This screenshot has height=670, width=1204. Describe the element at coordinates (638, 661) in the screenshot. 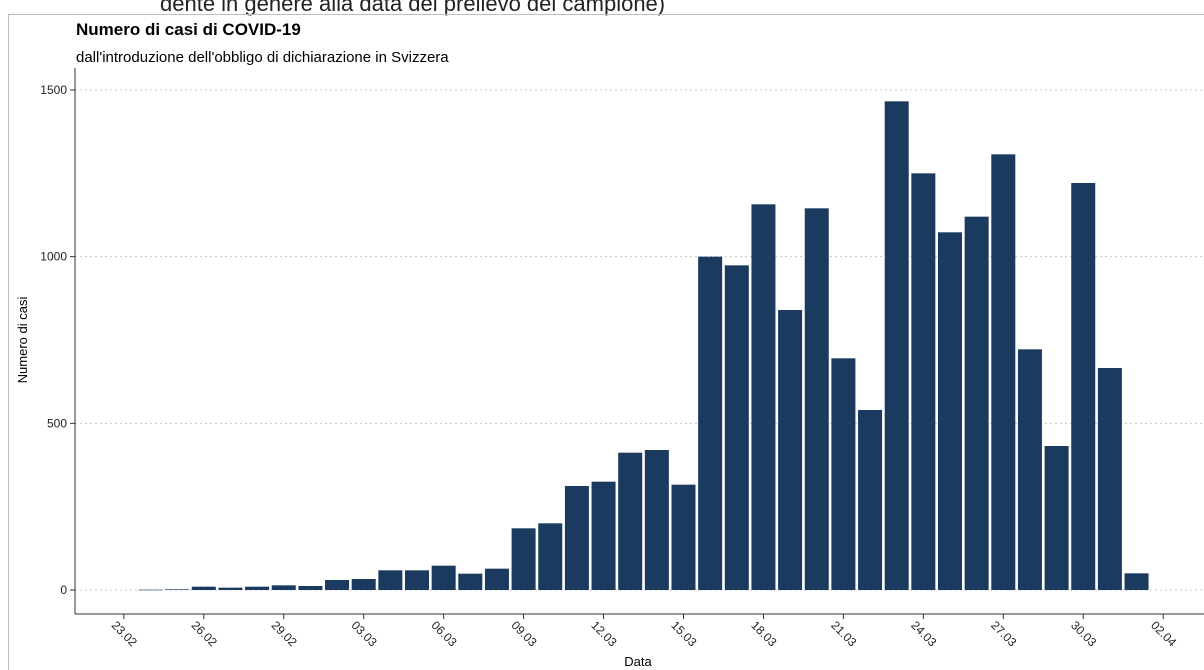

I see `x-axis-title: Data` at that location.